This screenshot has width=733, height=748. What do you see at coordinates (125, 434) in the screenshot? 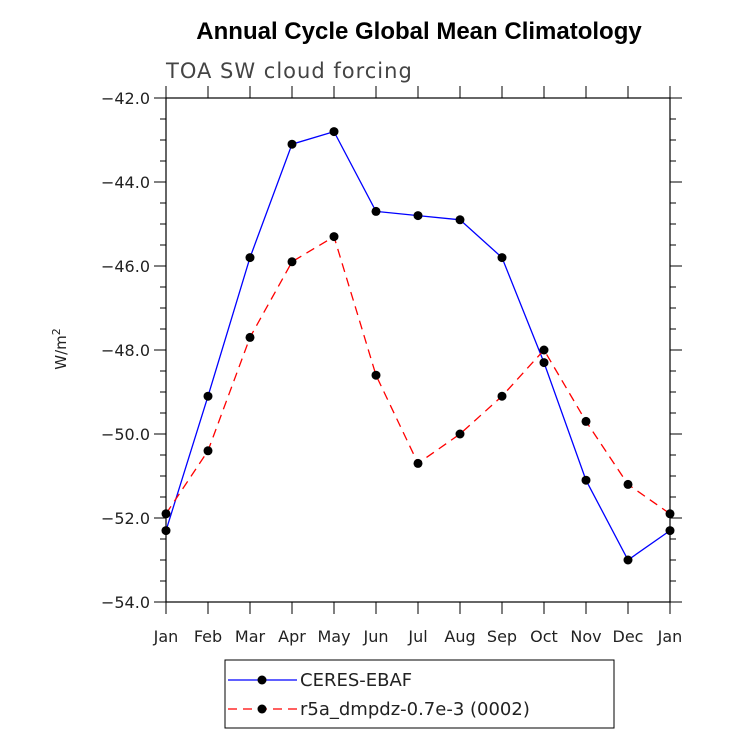
I see `y-tick-label: −50.0` at bounding box center [125, 434].